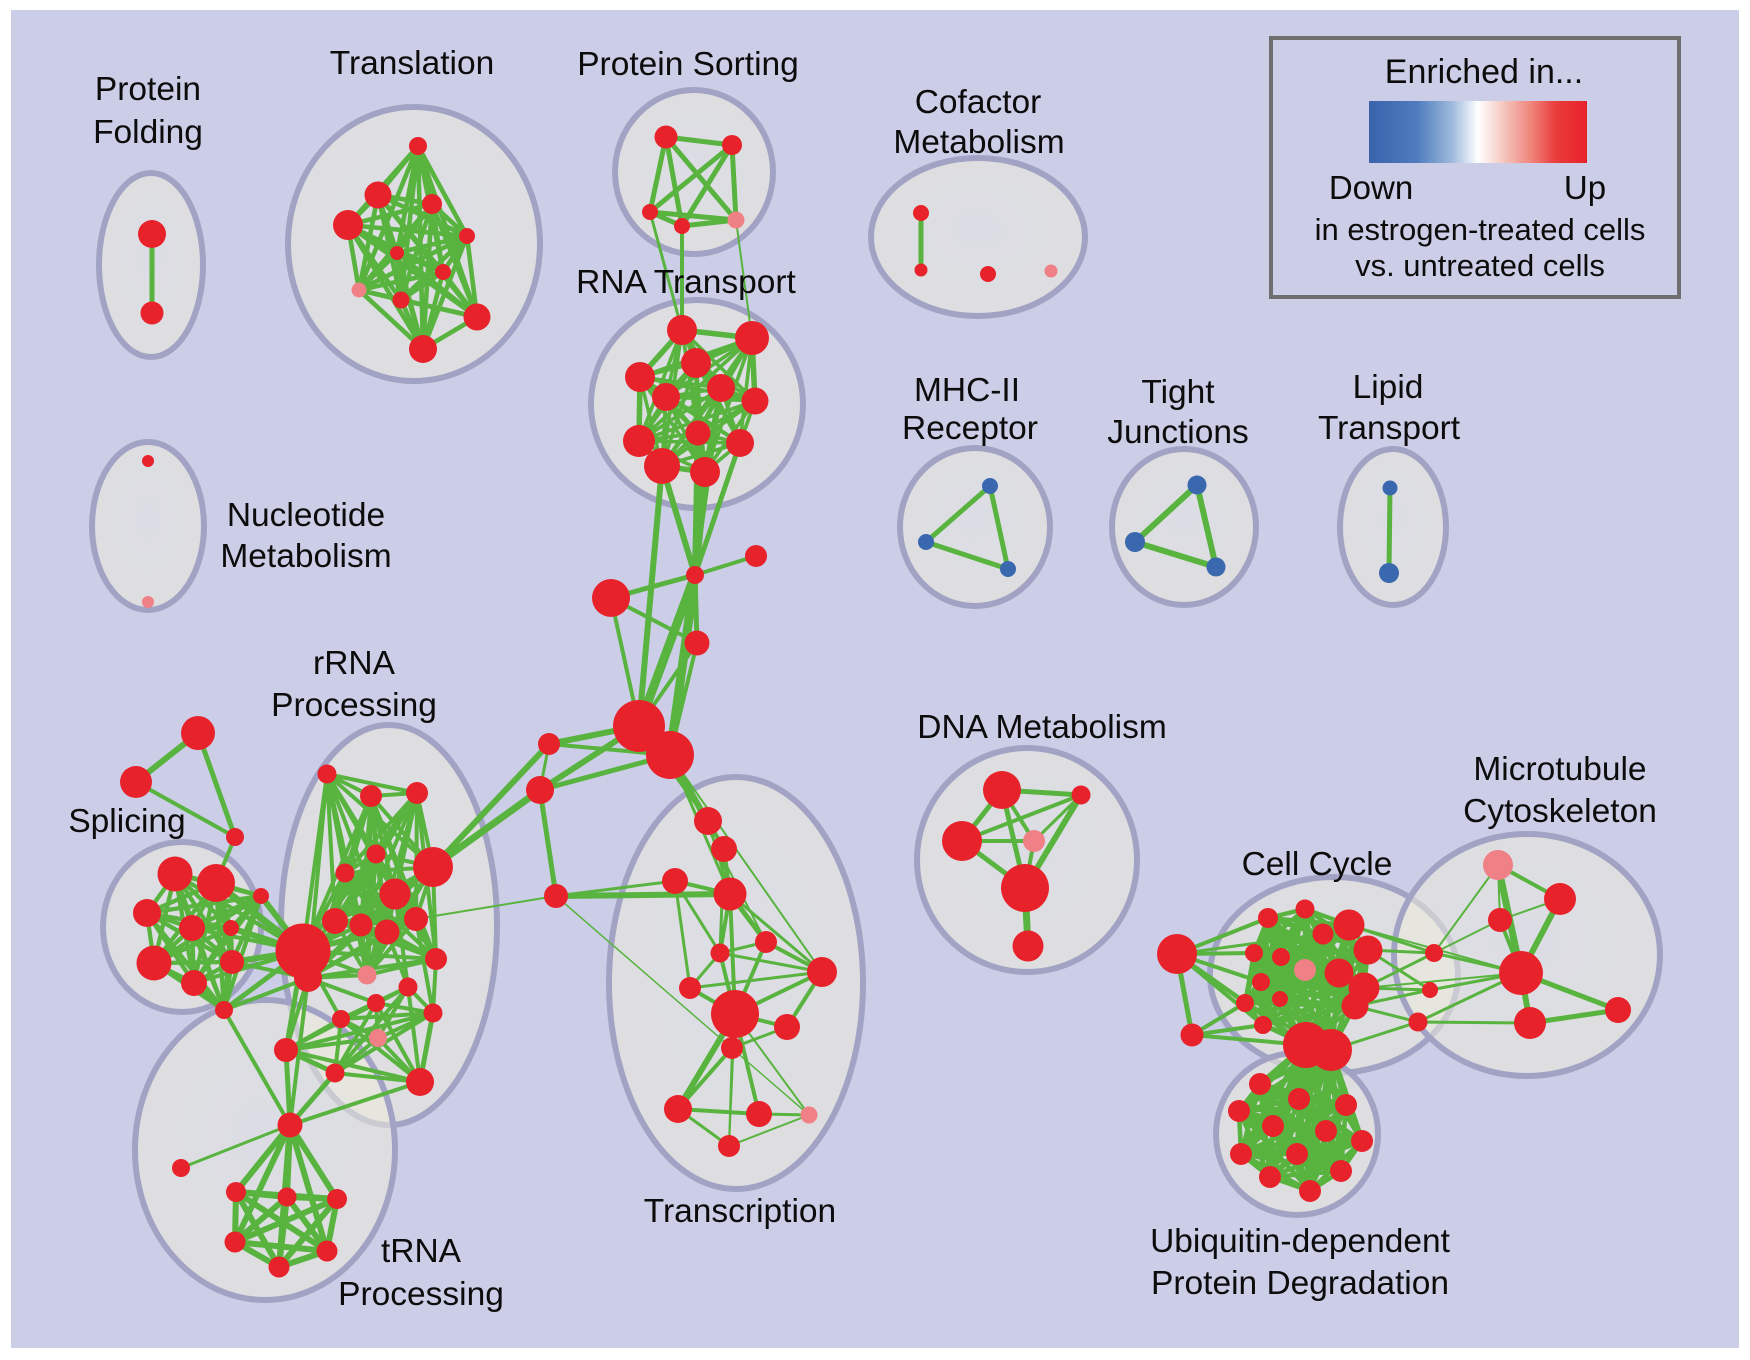  Describe the element at coordinates (978, 102) in the screenshot. I see `svg-text: Cofactor` at that location.